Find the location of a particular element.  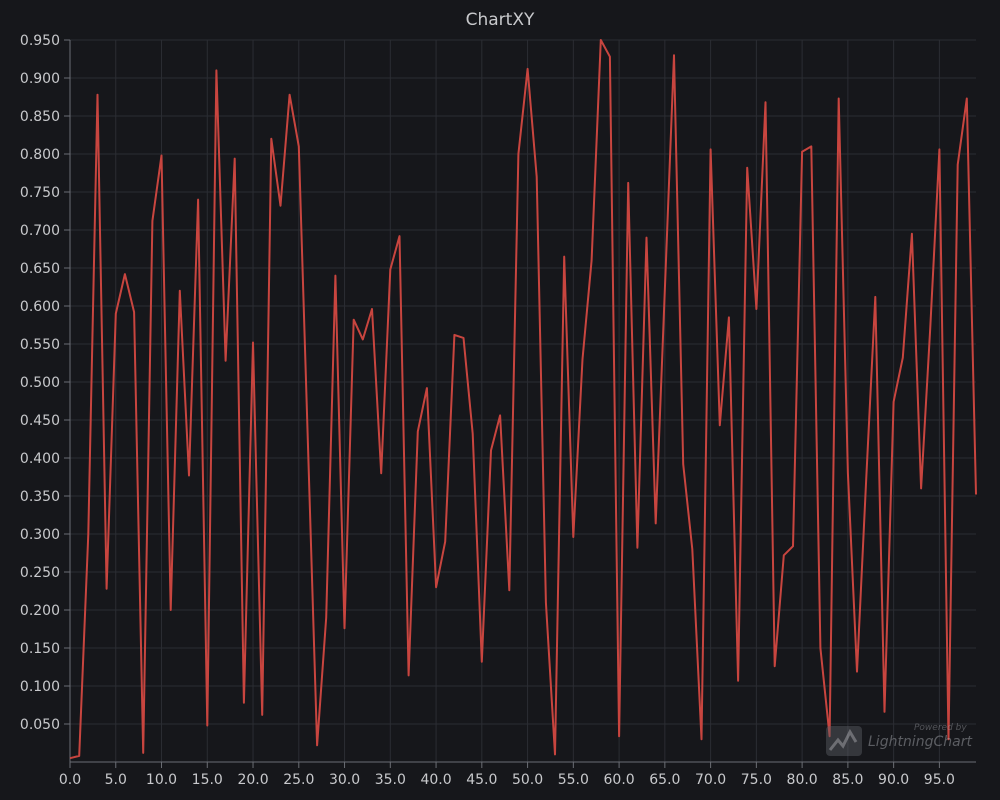

y-tick-label: 0.200 is located at coordinates (40, 611).